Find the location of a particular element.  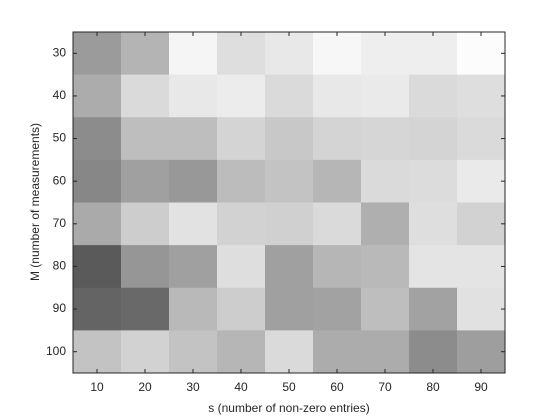

y-tick-label: 100 is located at coordinates (56, 351).